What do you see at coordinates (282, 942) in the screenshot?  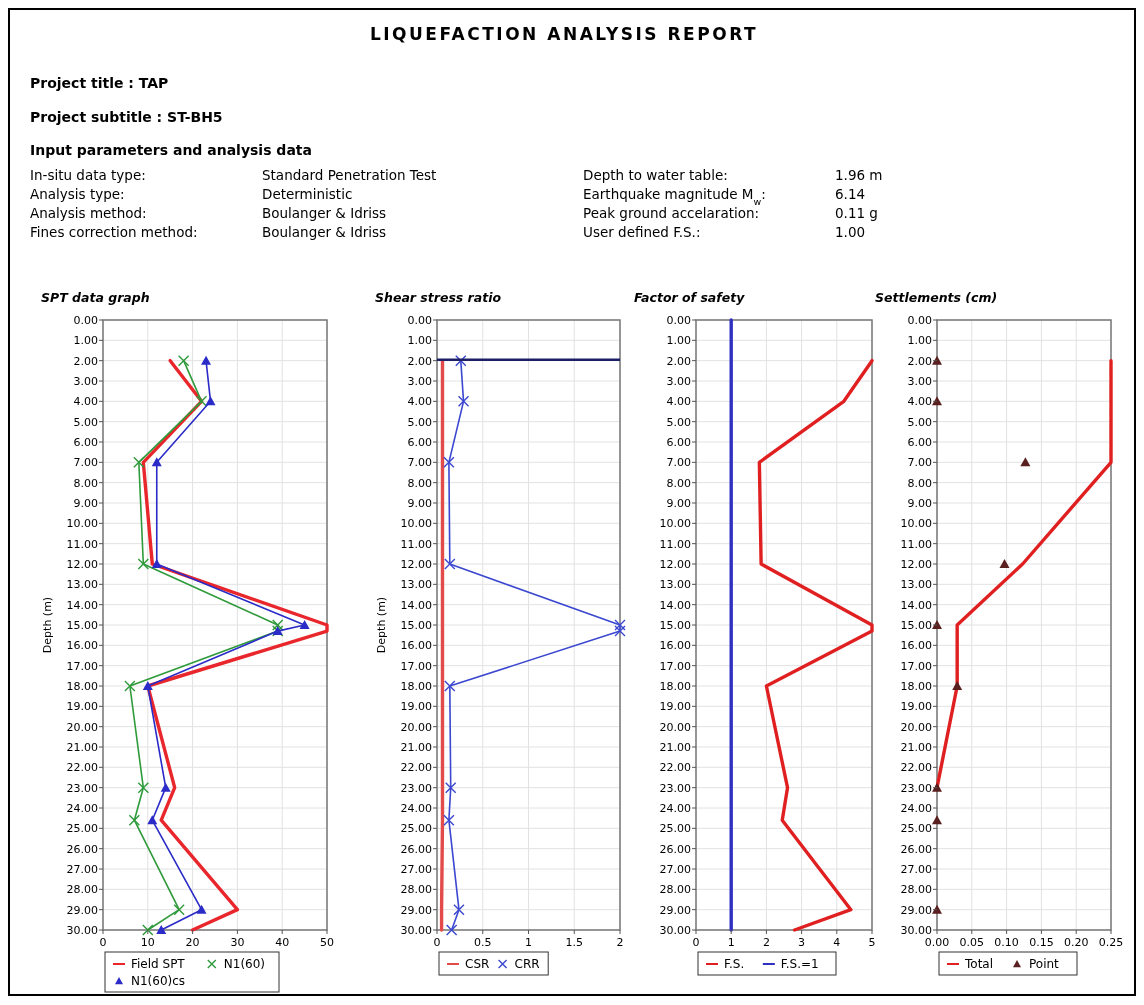 I see `x-tick-label: 40` at bounding box center [282, 942].